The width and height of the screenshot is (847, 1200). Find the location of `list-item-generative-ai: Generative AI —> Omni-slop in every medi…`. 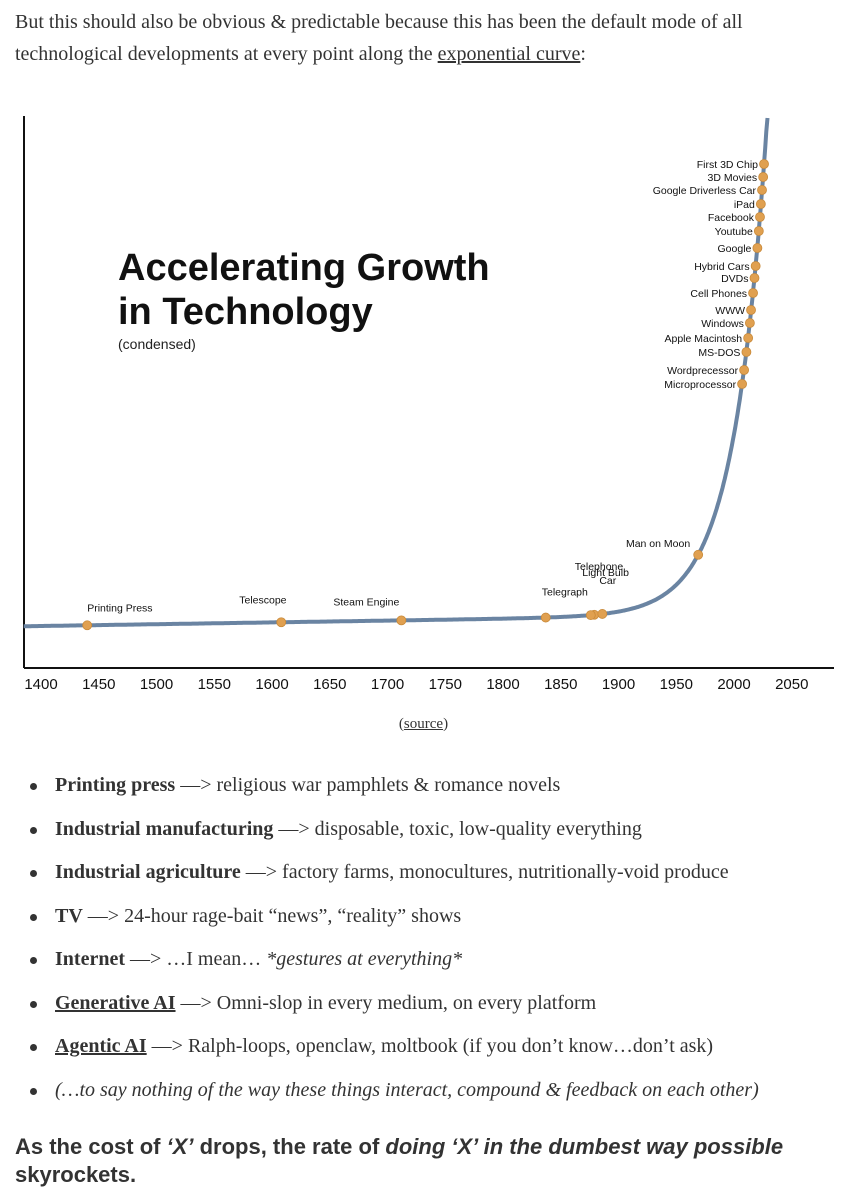

list-item-generative-ai: Generative AI —> Omni-slop in every medi… is located at coordinates (423, 1010).